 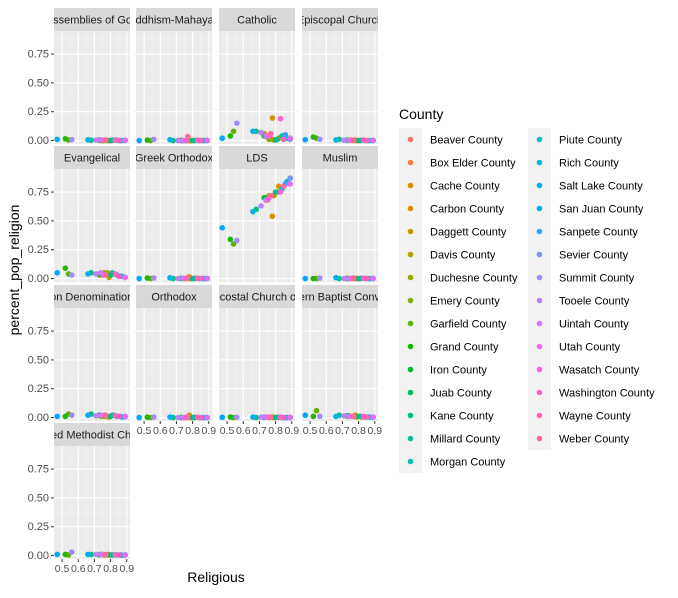 What do you see at coordinates (105, 415) in the screenshot?
I see `point-non-denominational-weber-county` at bounding box center [105, 415].